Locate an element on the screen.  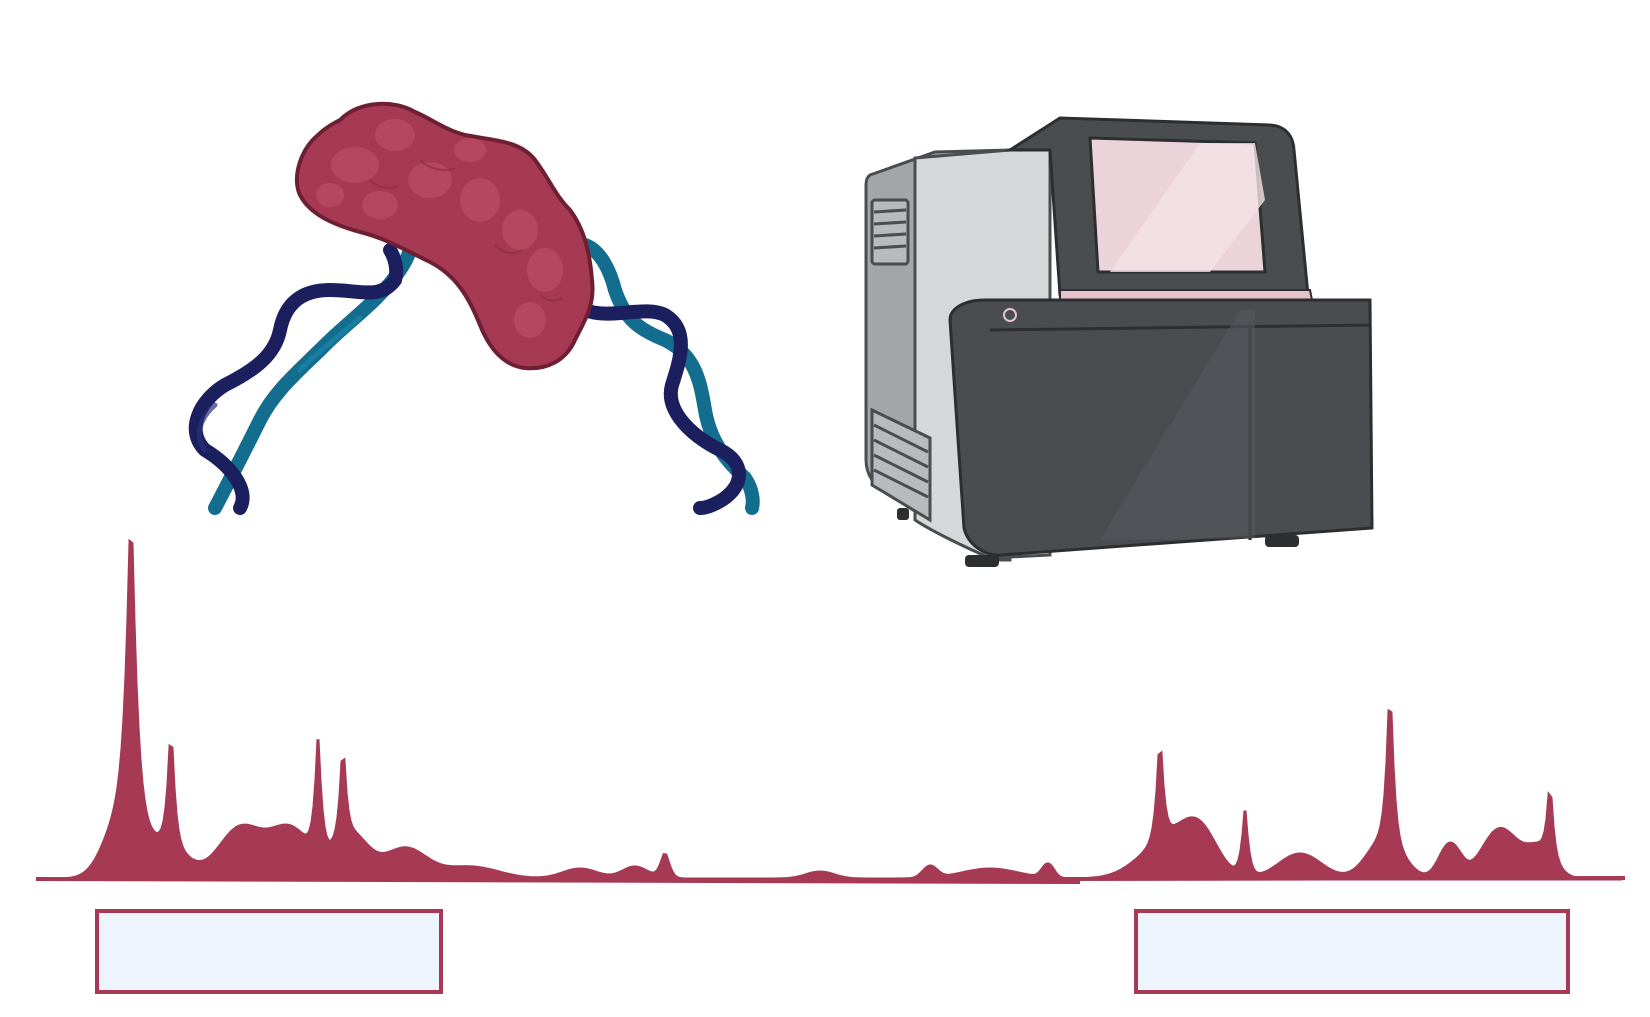
sequencer-screen-glare is located at coordinates (1187, 207).